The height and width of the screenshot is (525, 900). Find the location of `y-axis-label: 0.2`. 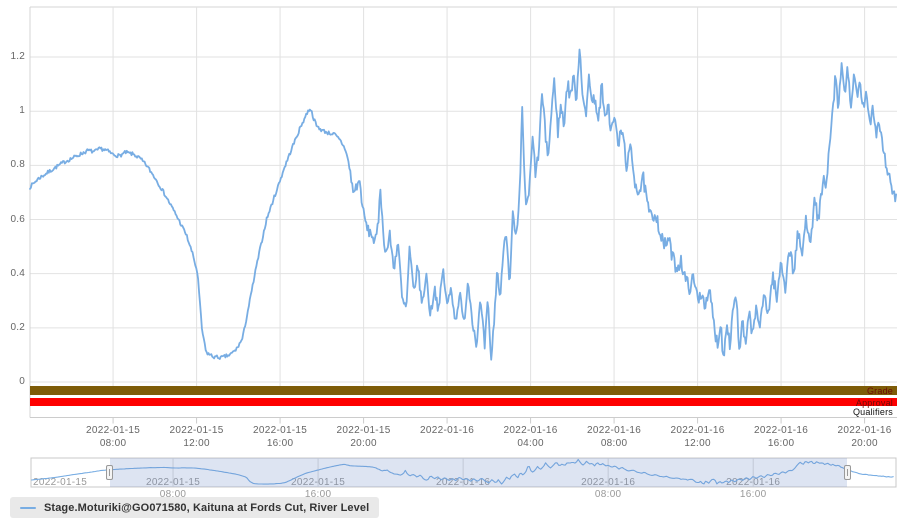

y-axis-label: 0.2 is located at coordinates (17, 327).